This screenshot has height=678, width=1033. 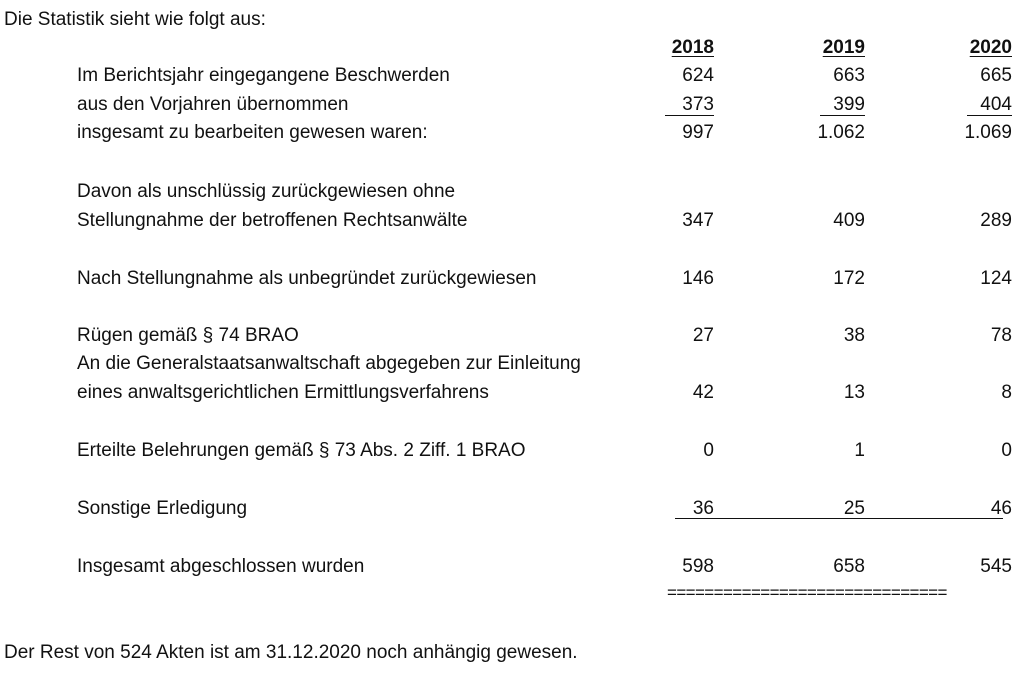 What do you see at coordinates (859, 450) in the screenshot?
I see `row-value-2019: 1` at bounding box center [859, 450].